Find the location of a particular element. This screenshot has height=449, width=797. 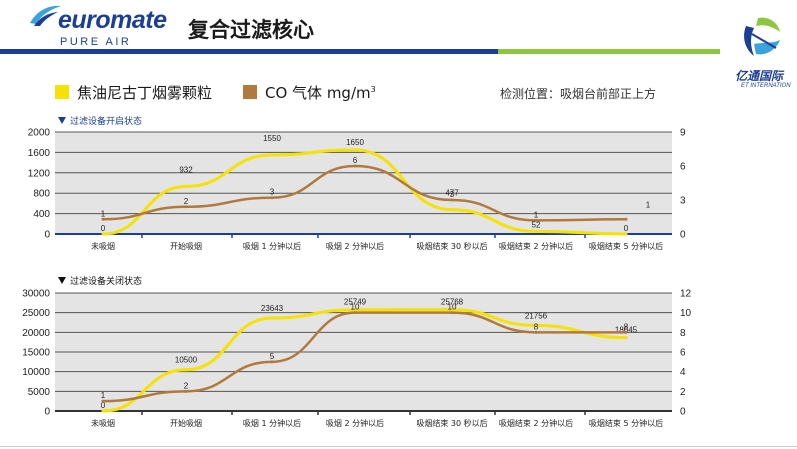

legend-label-co: CO 气体 mg/m3 is located at coordinates (320, 92).